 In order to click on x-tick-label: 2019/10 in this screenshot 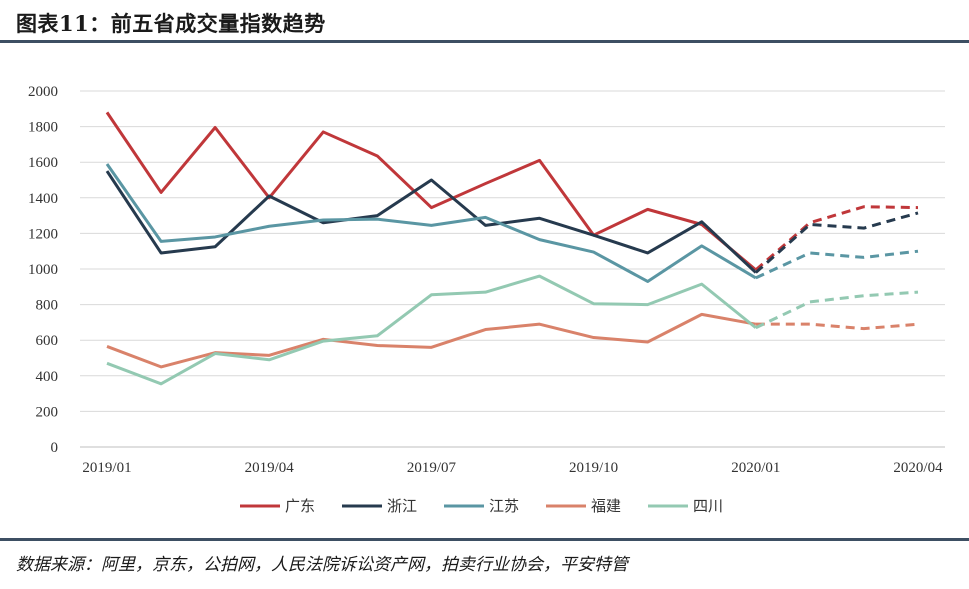, I will do `click(593, 468)`.